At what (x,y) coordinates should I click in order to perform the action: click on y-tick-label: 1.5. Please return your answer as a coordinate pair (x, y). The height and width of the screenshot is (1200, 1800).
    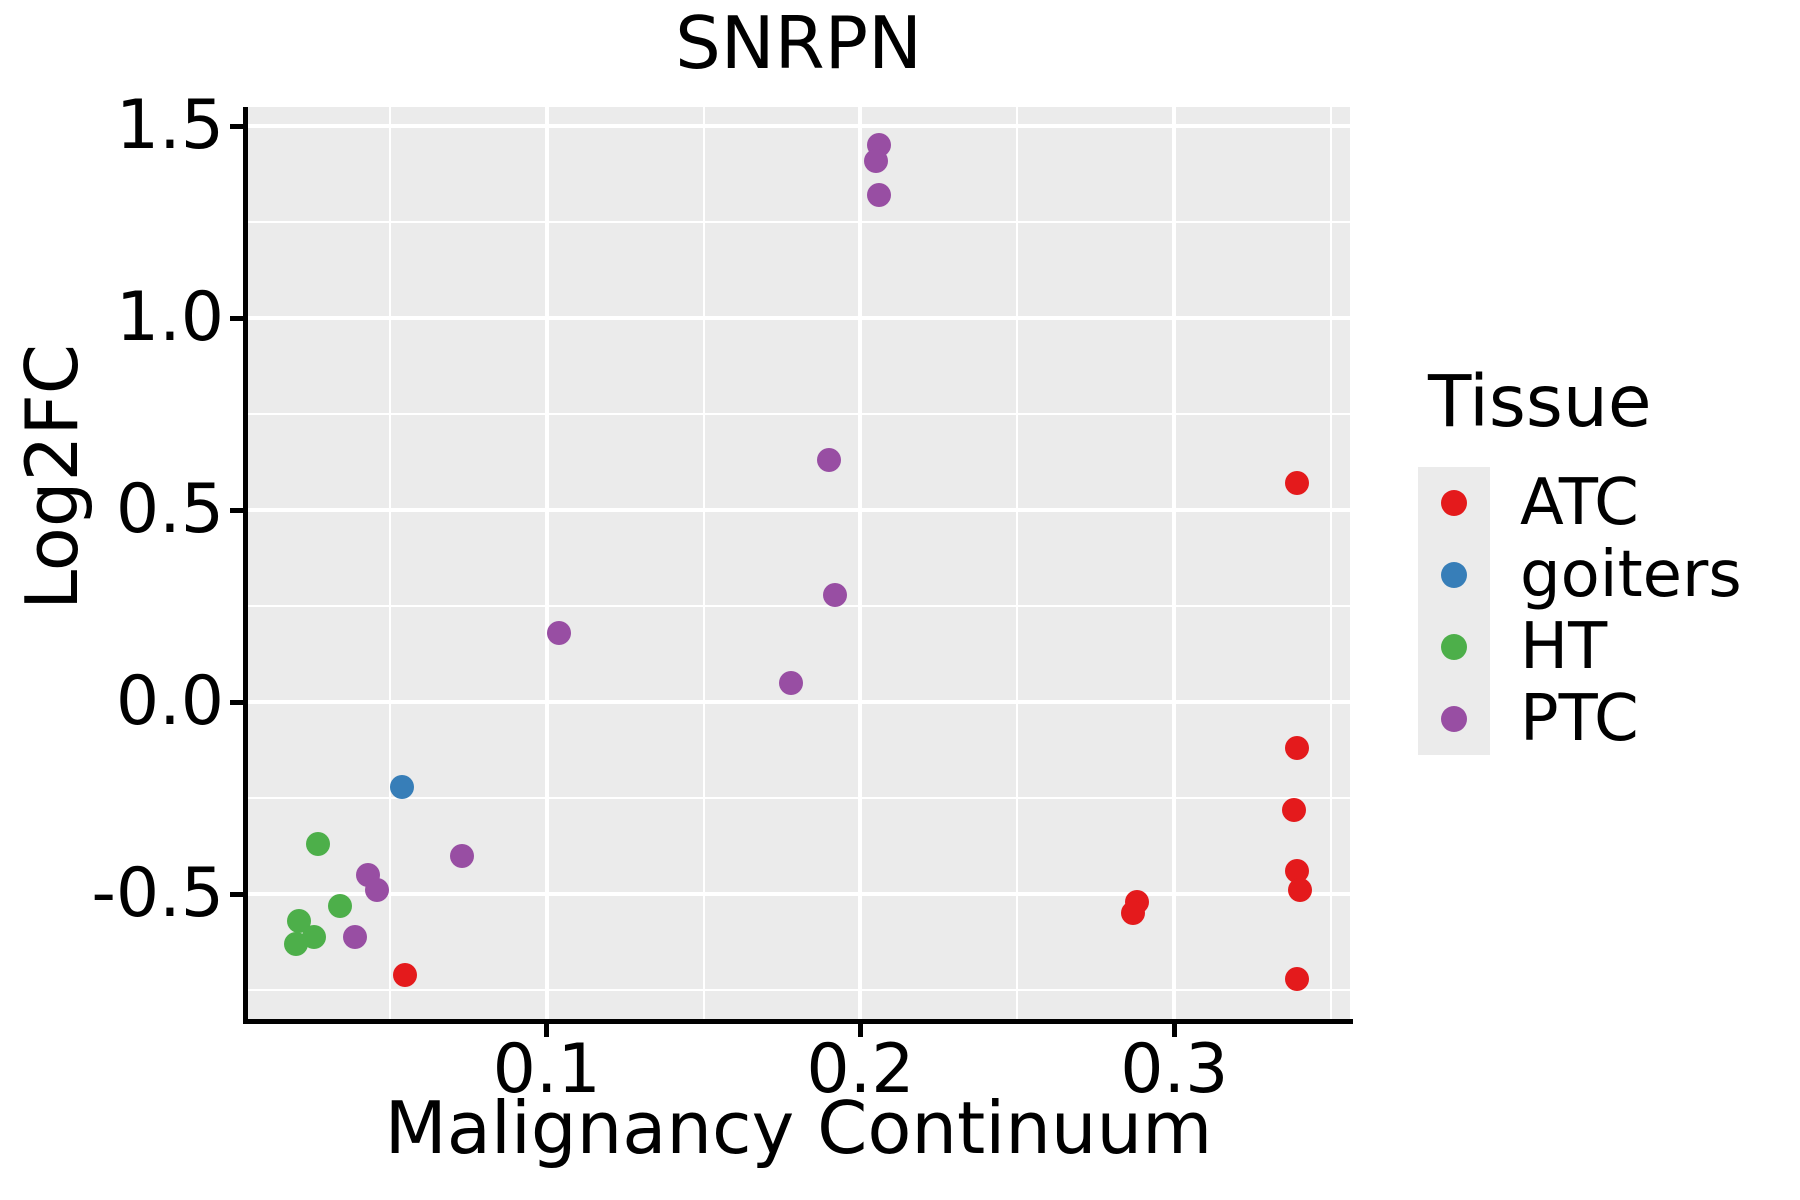
    Looking at the image, I should click on (169, 126).